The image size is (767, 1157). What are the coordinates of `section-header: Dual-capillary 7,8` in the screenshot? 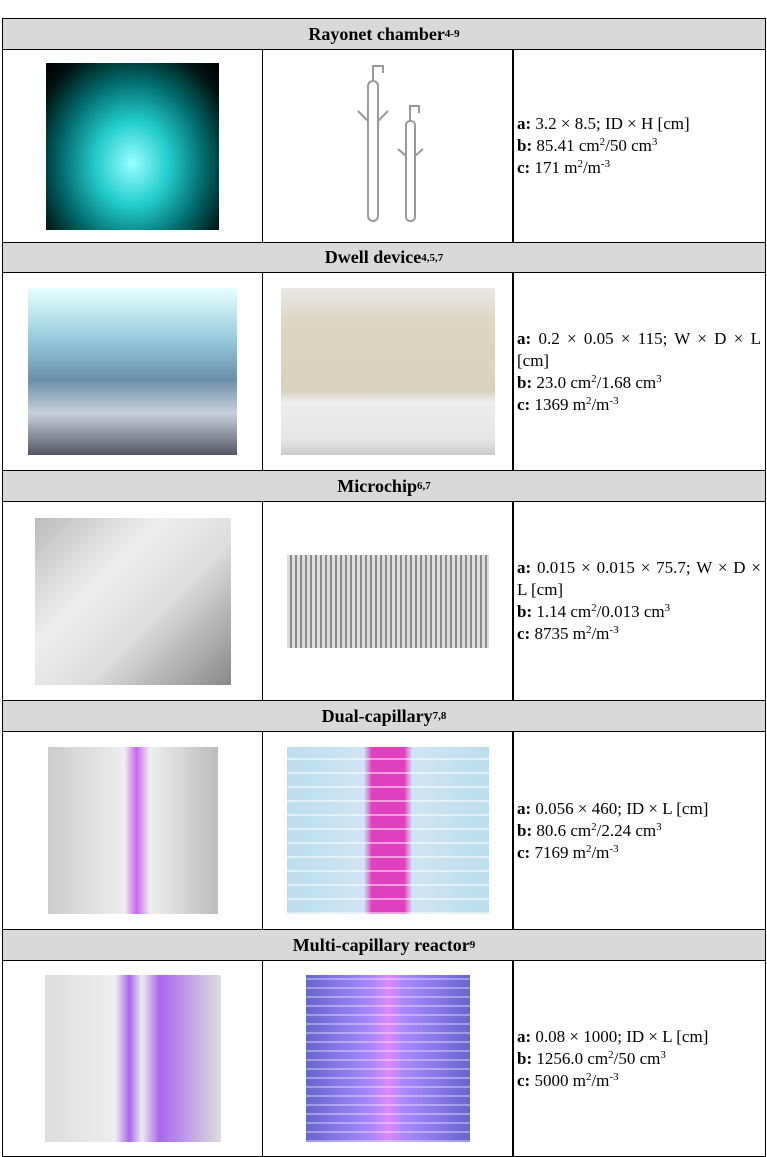 It's located at (384, 716).